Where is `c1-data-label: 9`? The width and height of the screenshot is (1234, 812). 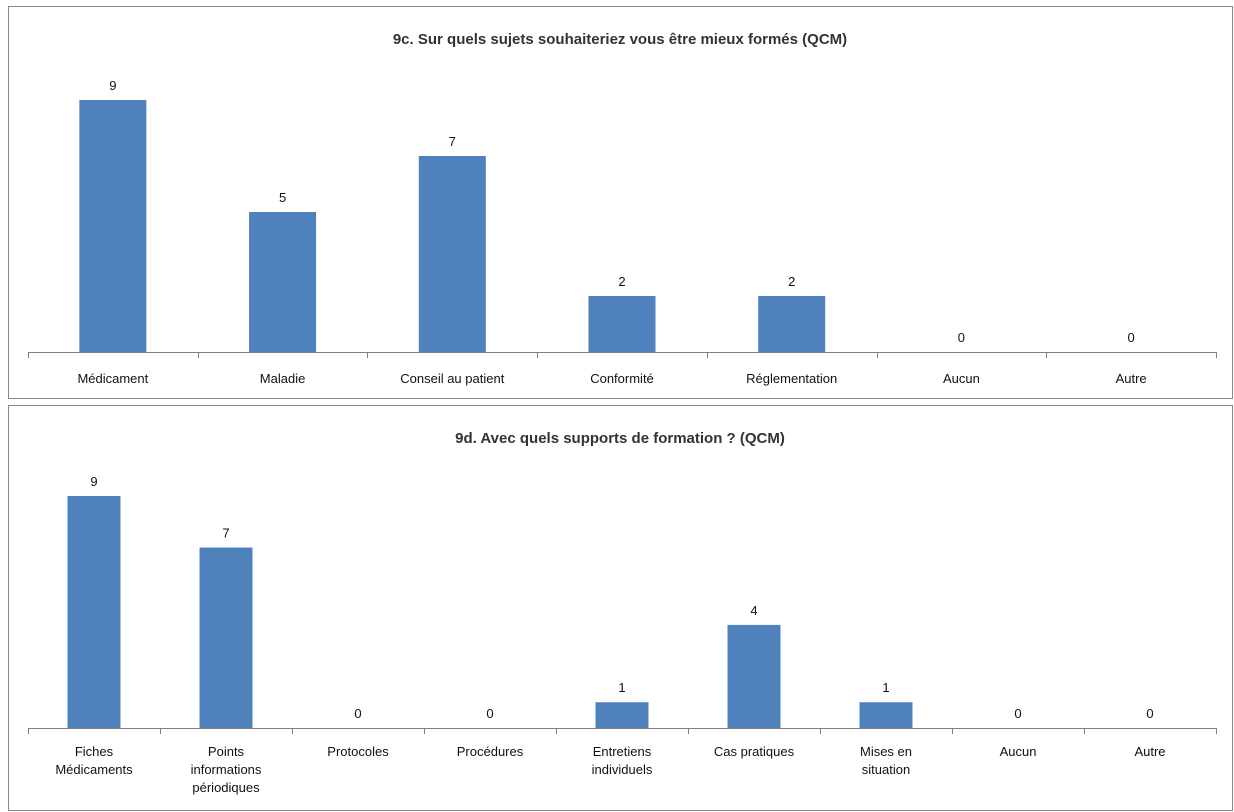
c1-data-label: 9 is located at coordinates (112, 85).